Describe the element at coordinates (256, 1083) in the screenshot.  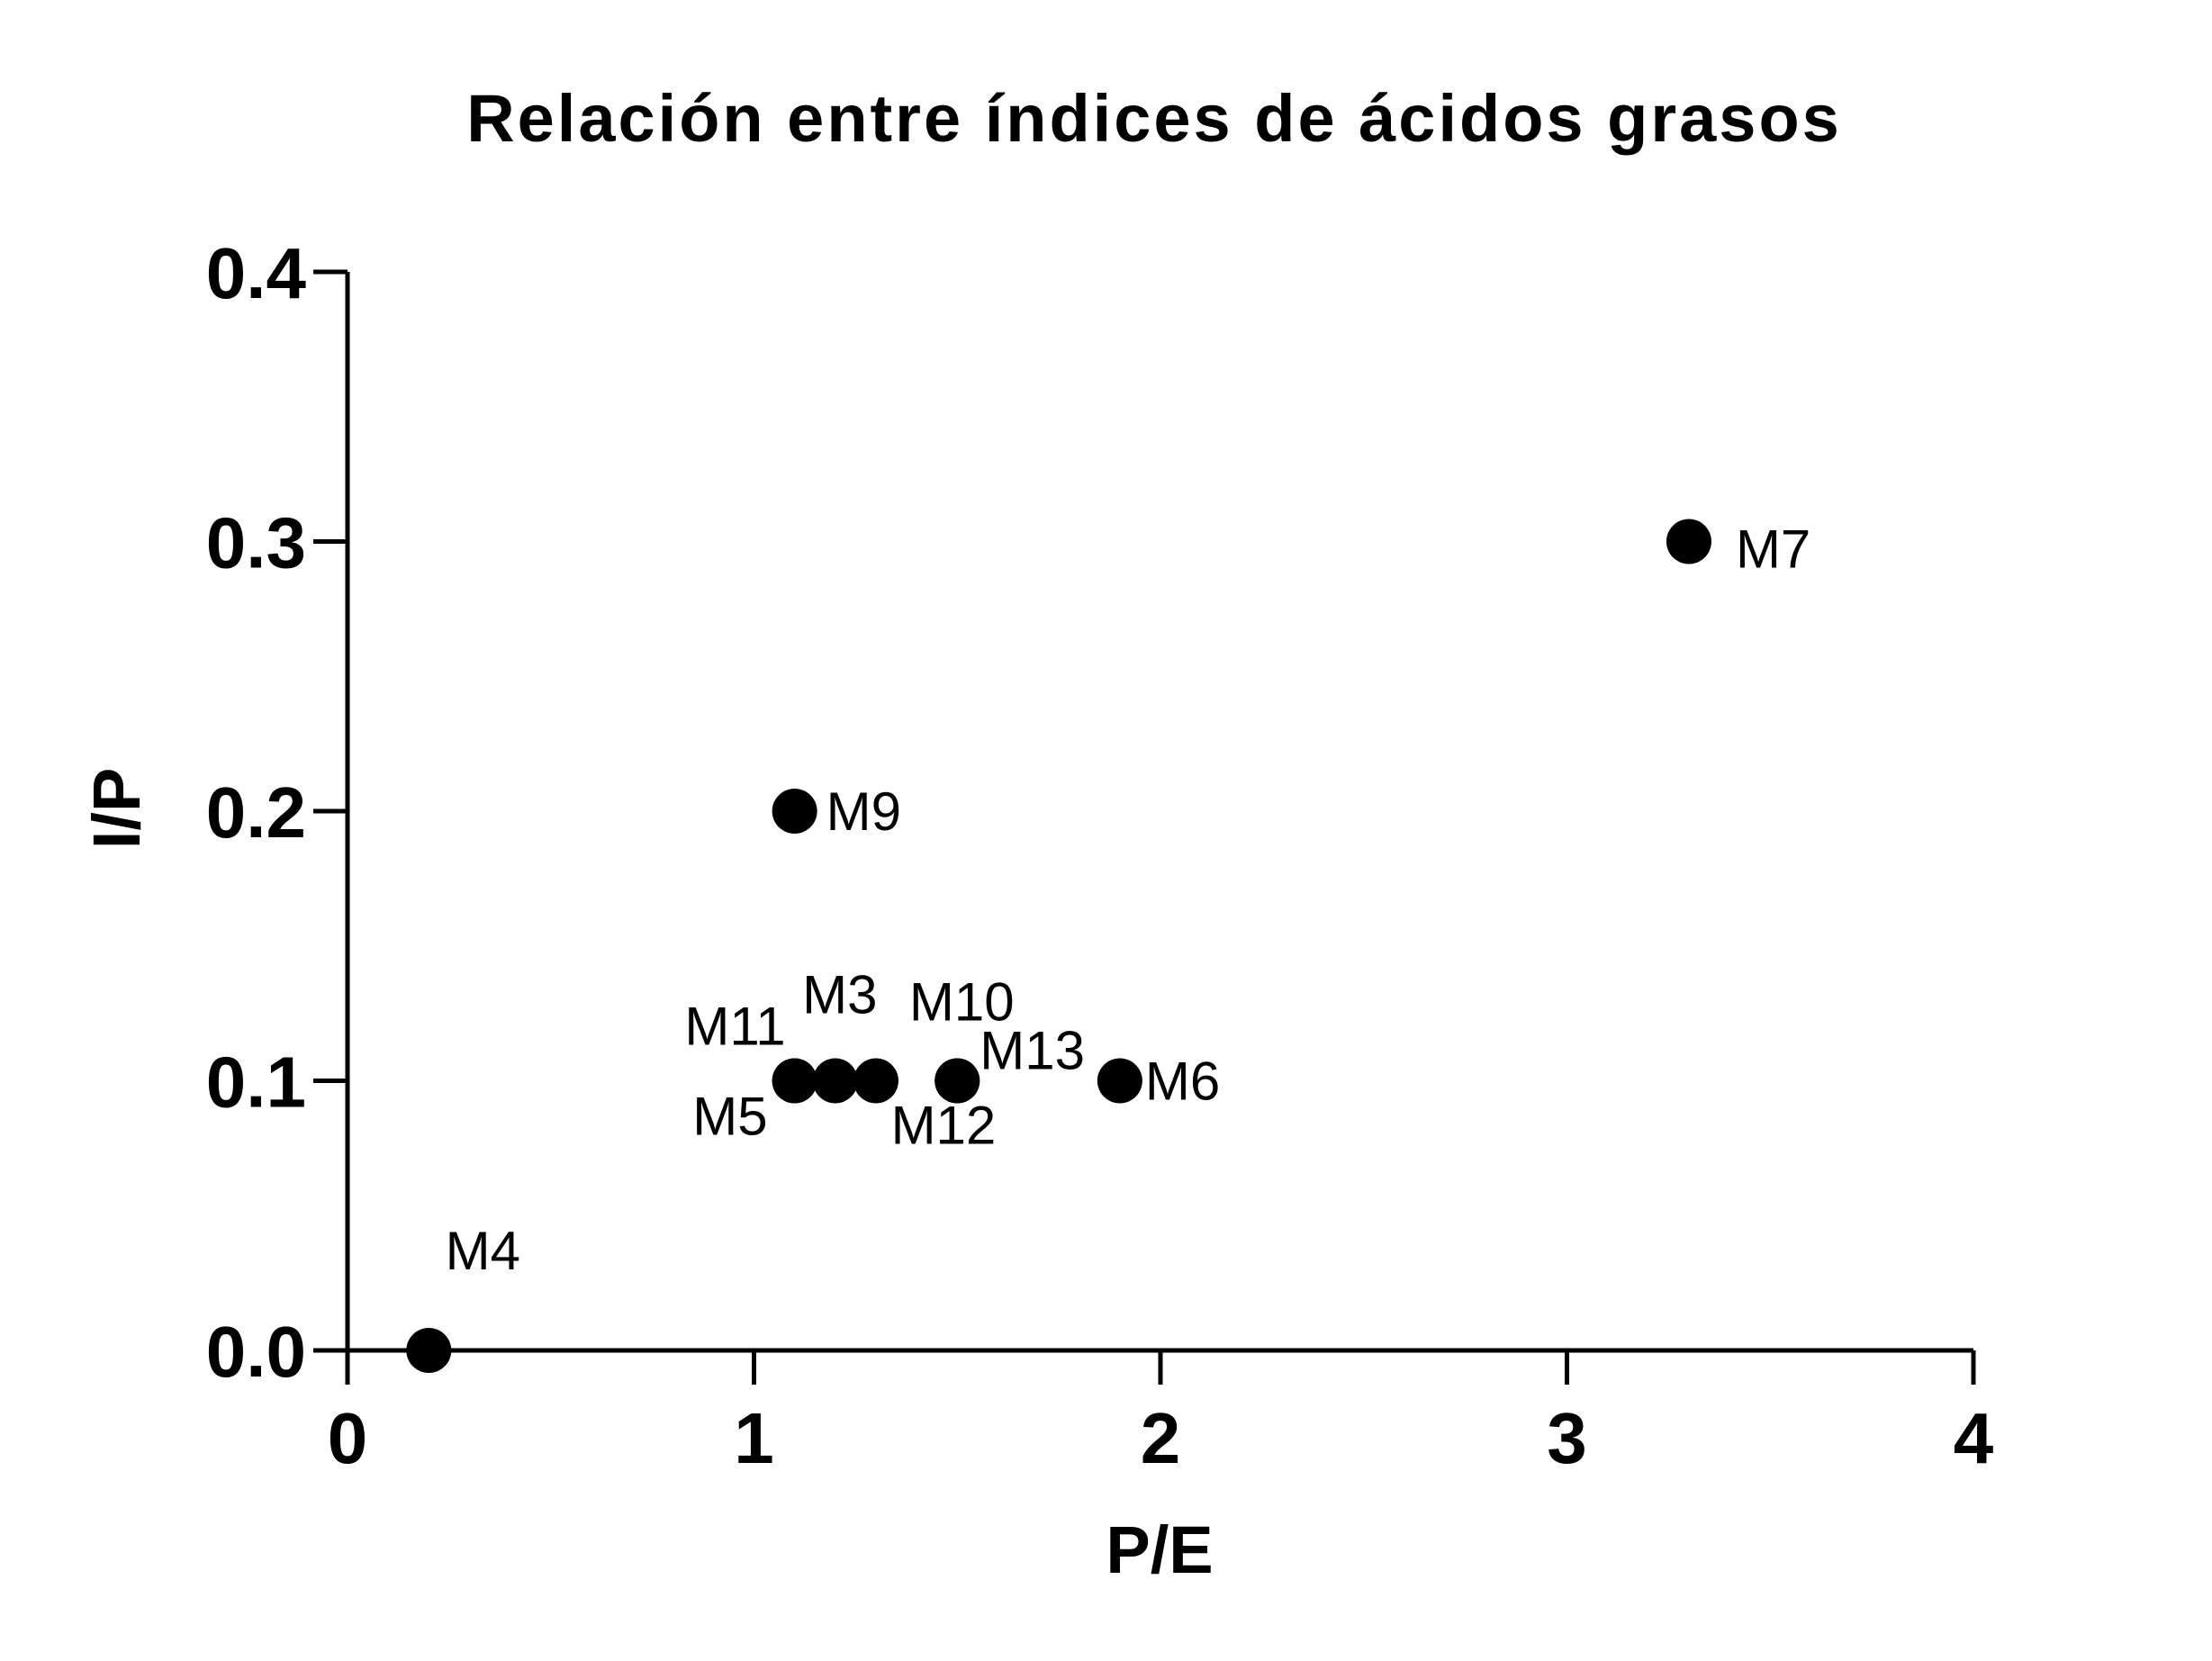
I see `y-tick-label: 0.1` at that location.